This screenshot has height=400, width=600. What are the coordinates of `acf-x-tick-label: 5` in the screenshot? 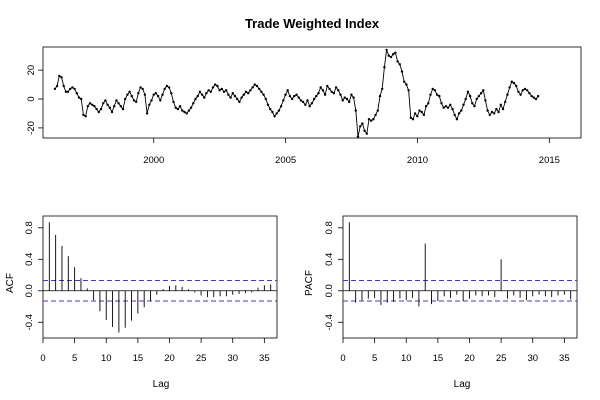 It's located at (74, 358).